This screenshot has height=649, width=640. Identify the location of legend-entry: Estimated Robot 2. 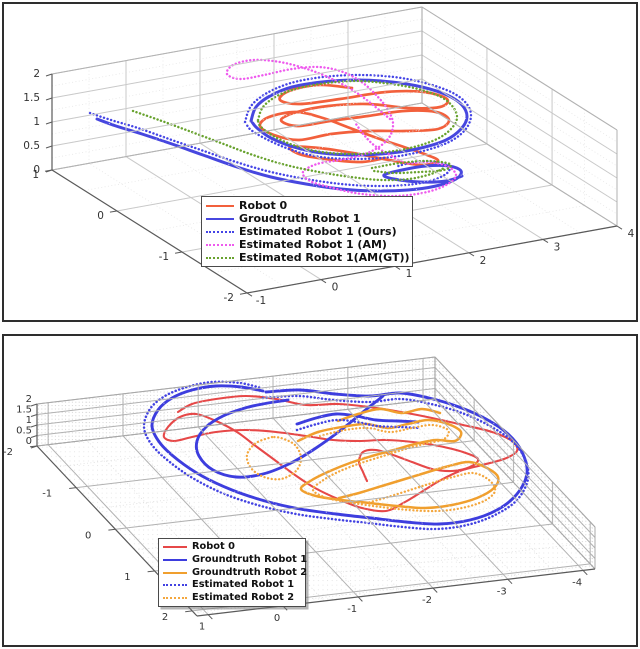
(232, 597).